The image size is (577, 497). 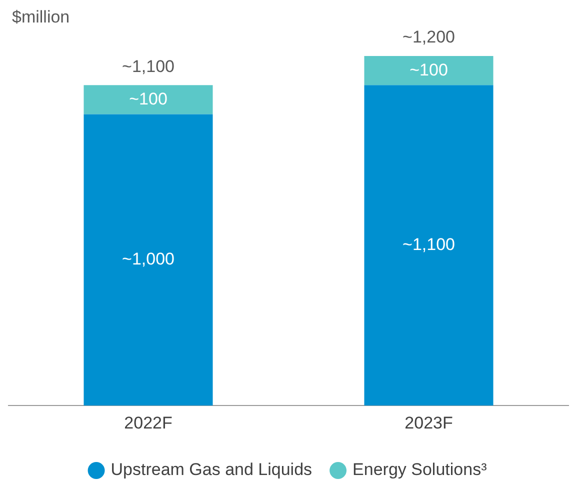 What do you see at coordinates (148, 66) in the screenshot?
I see `total-label: ~1,100` at bounding box center [148, 66].